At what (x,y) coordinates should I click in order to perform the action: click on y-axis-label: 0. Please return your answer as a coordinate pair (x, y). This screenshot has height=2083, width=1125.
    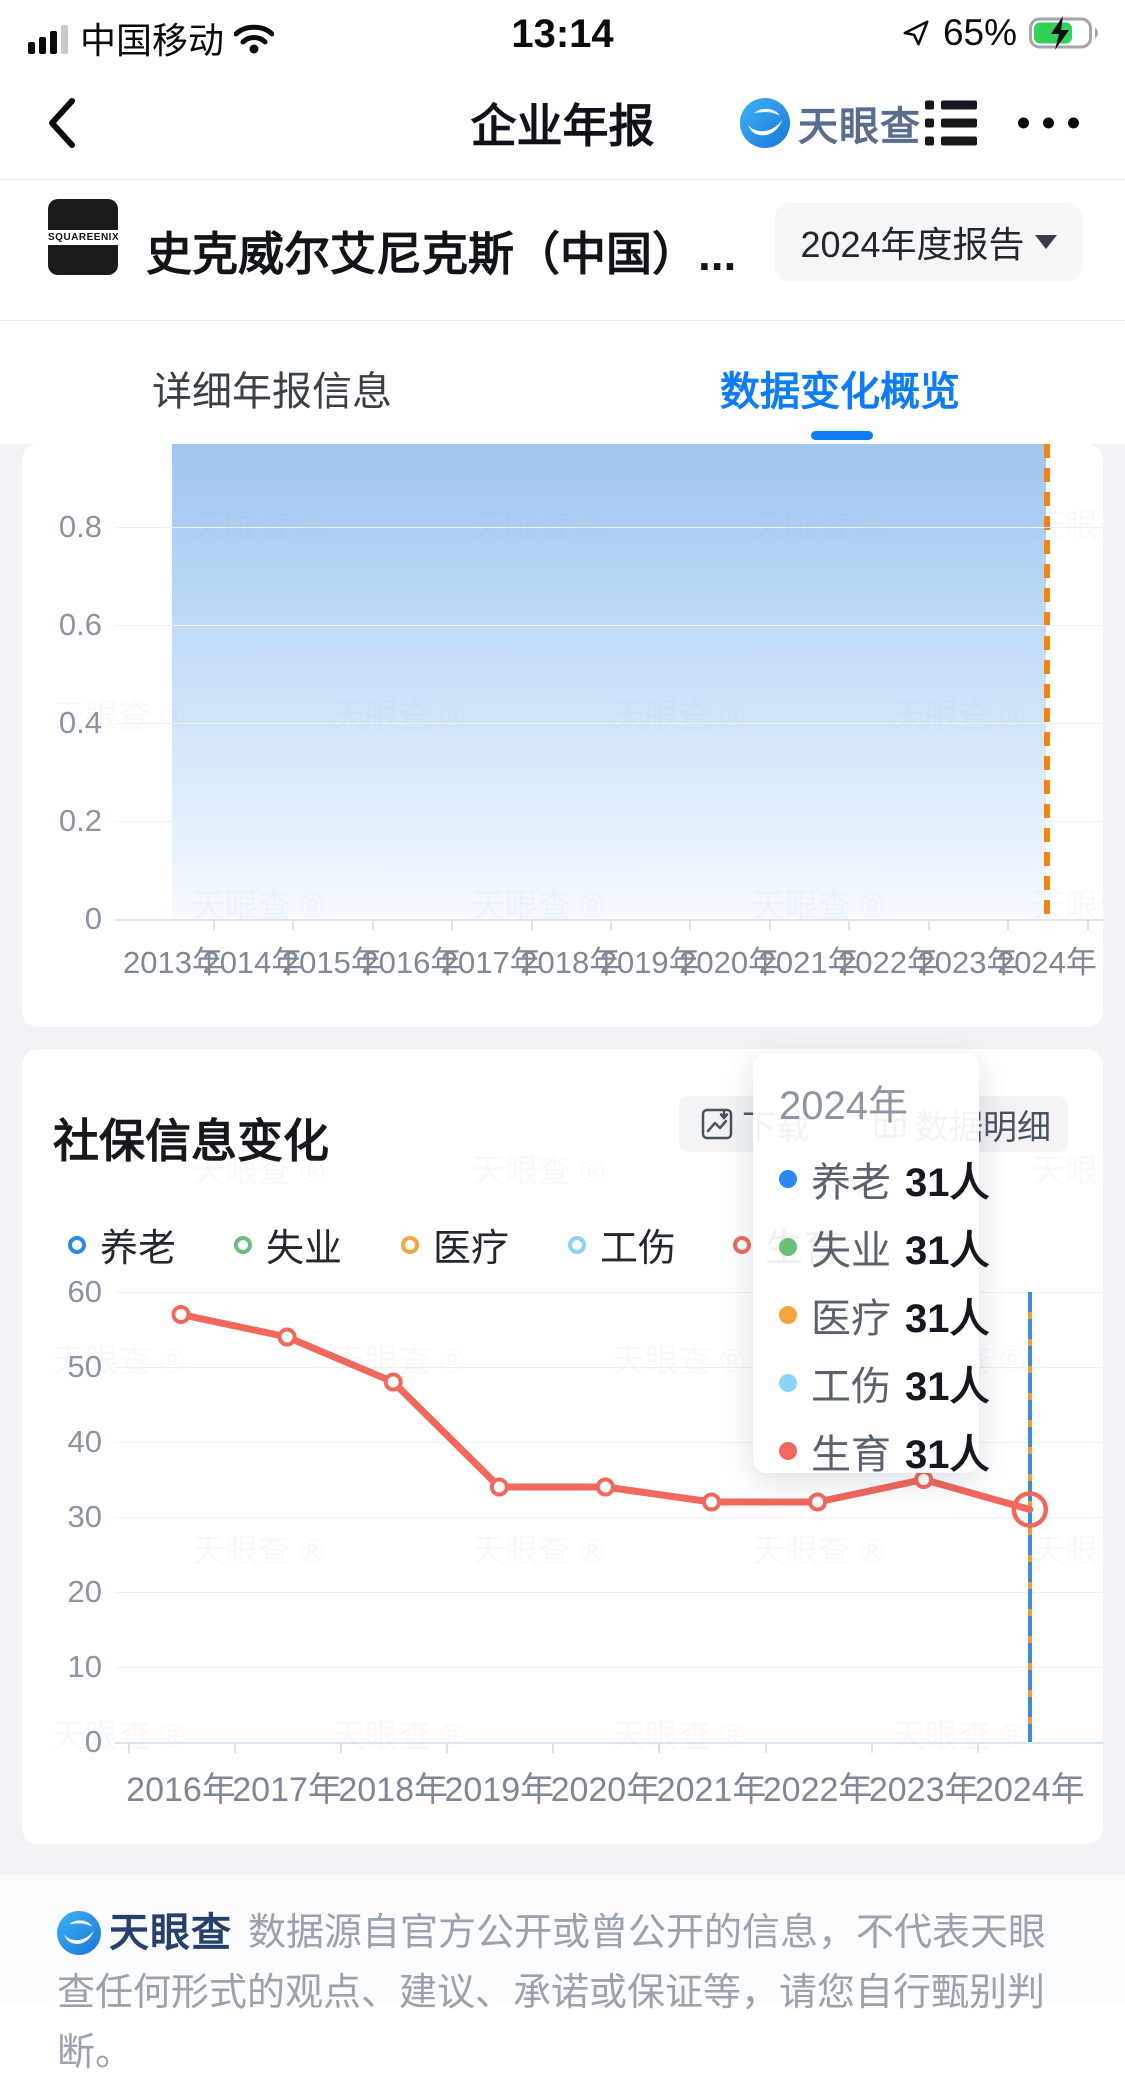
    Looking at the image, I should click on (93, 1741).